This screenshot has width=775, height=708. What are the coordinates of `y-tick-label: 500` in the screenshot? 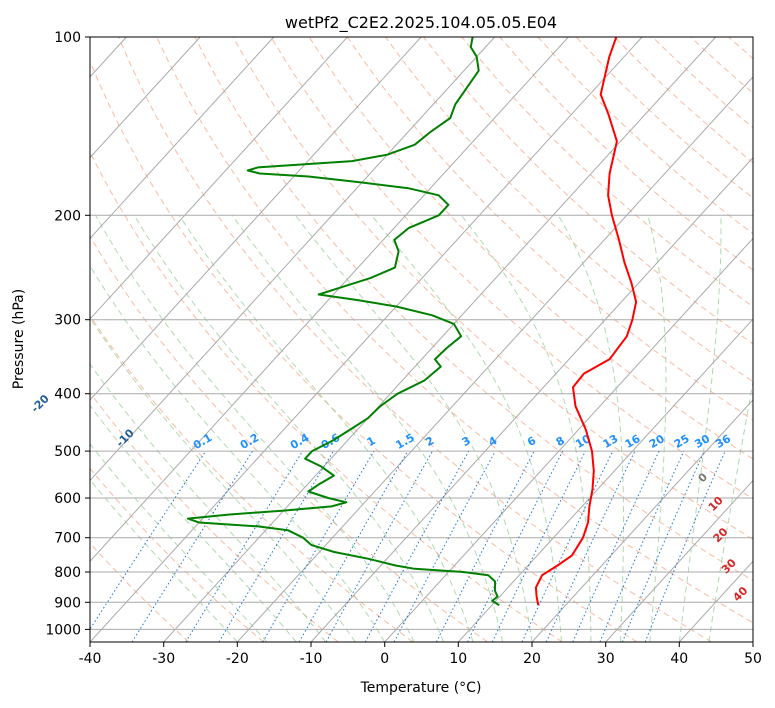 It's located at (67, 452).